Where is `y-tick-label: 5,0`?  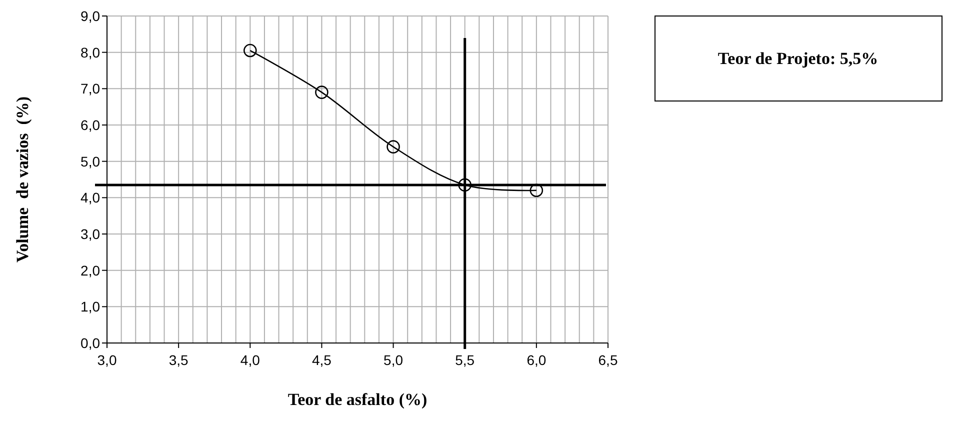 y-tick-label: 5,0 is located at coordinates (90, 161).